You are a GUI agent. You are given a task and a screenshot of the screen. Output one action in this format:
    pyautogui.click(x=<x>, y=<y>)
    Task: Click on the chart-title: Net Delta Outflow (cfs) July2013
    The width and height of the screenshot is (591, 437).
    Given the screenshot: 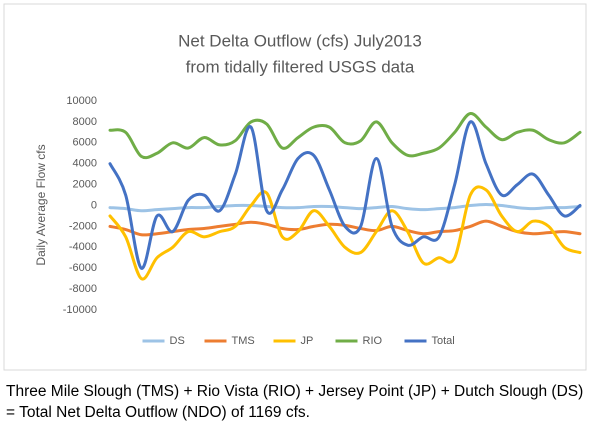 What is the action you would take?
    pyautogui.click(x=300, y=40)
    